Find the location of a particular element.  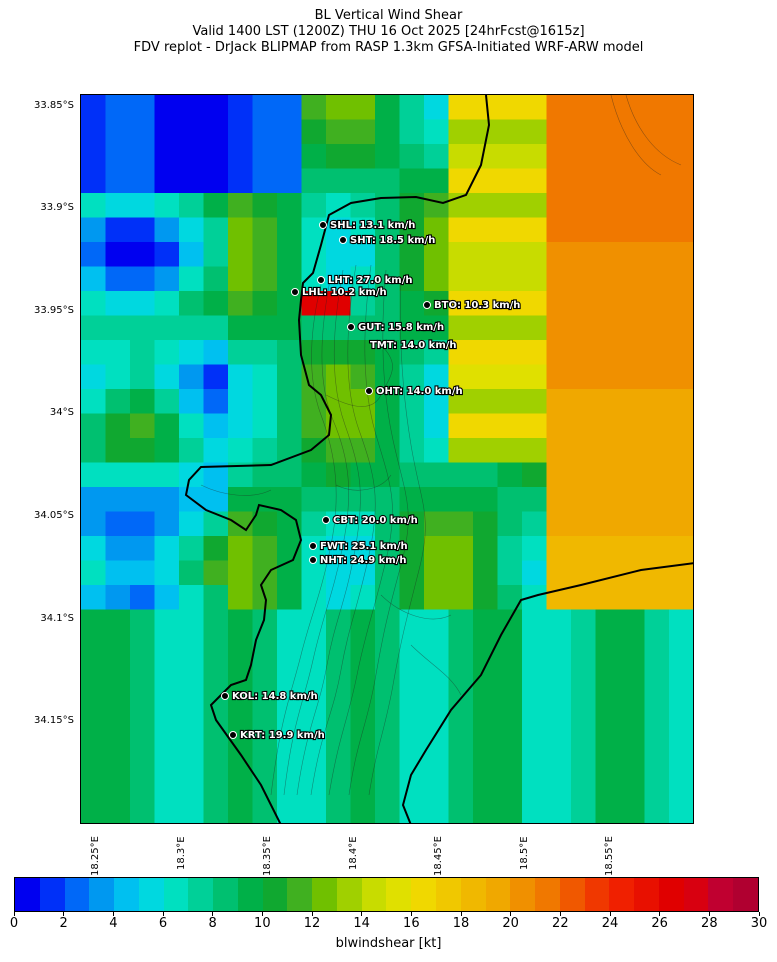

station-fwt: FWT: 25.1 km/h is located at coordinates (359, 546).